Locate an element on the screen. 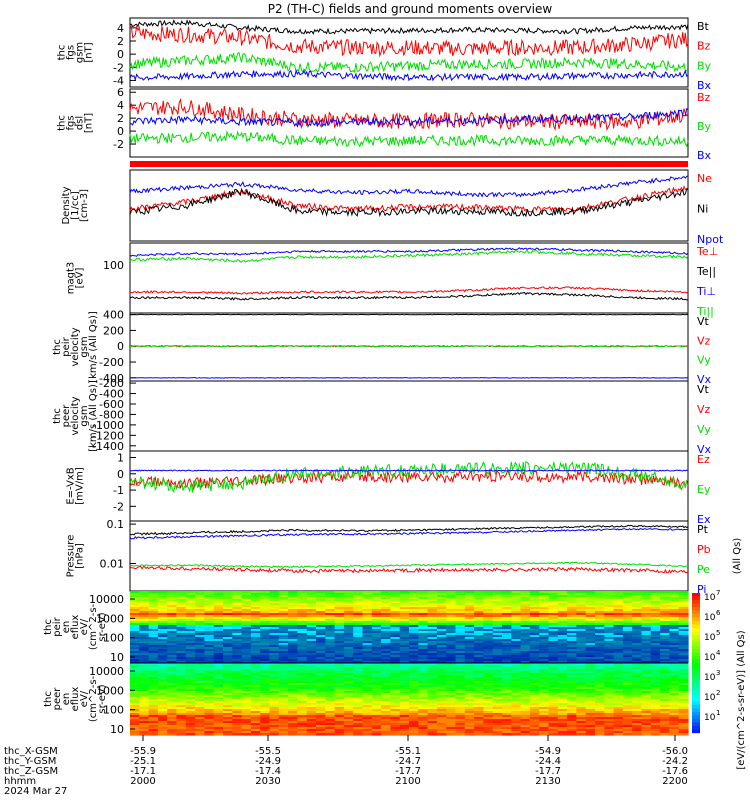 Image resolution: width=750 pixels, height=800 pixels. ytick-label: 0.01 is located at coordinates (112, 563).